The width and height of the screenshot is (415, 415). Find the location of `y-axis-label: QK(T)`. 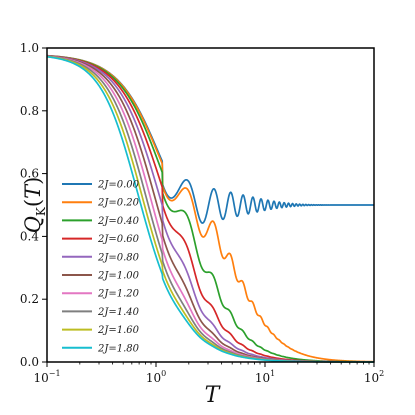

y-axis-label: QK(T) is located at coordinates (34, 205).